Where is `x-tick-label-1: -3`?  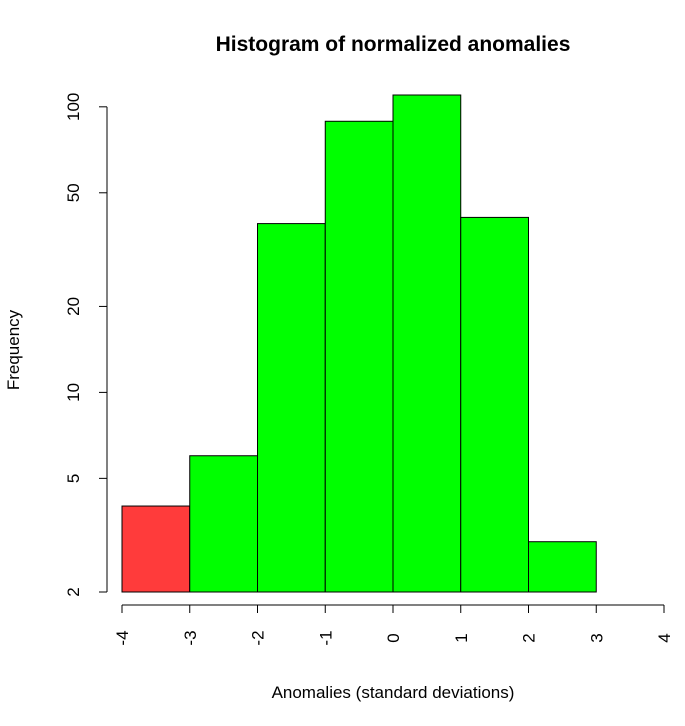 x-tick-label-1: -3 is located at coordinates (190, 637).